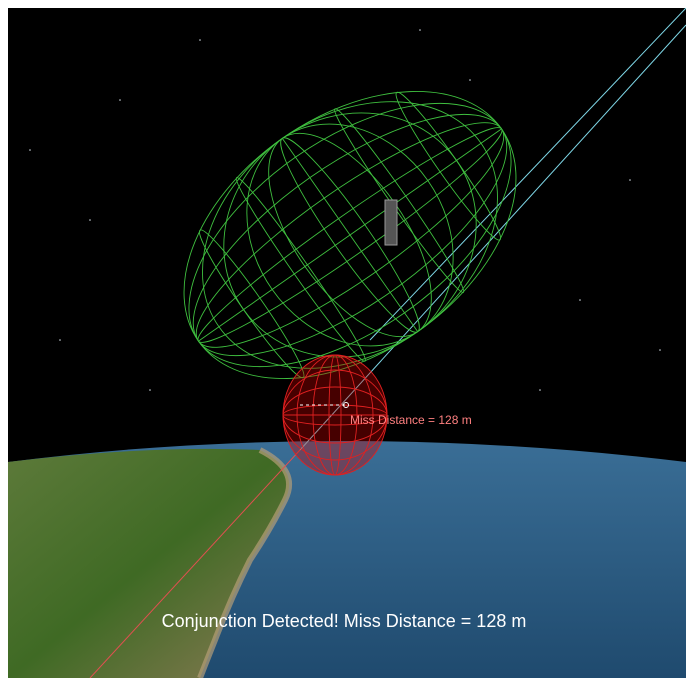 The height and width of the screenshot is (686, 694). I want to click on orbit-line-red, so click(195, 563).